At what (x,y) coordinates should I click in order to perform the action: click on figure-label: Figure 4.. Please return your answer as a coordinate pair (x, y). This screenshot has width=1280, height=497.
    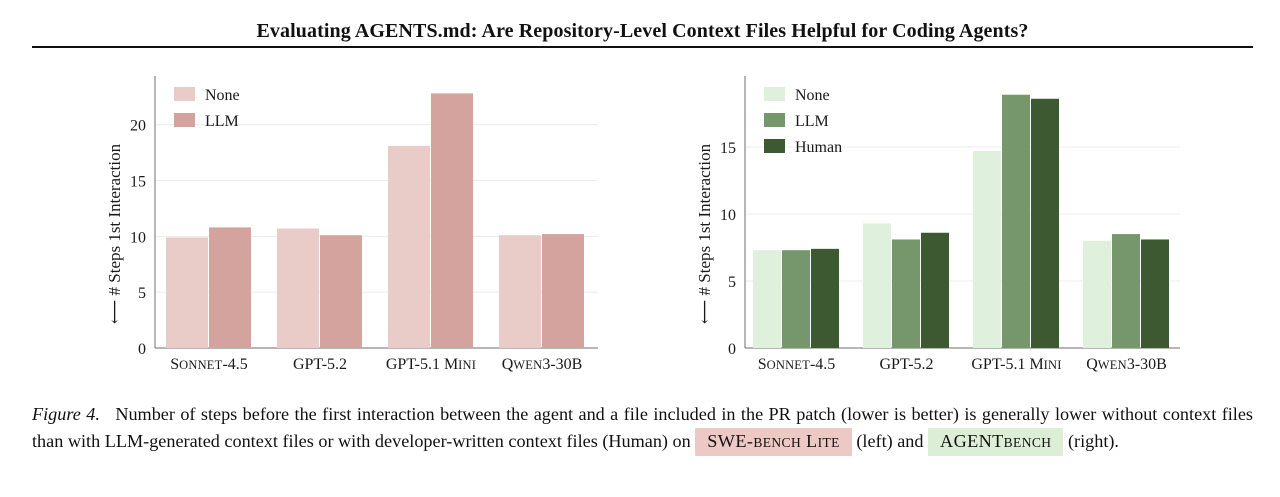
    Looking at the image, I should click on (66, 414).